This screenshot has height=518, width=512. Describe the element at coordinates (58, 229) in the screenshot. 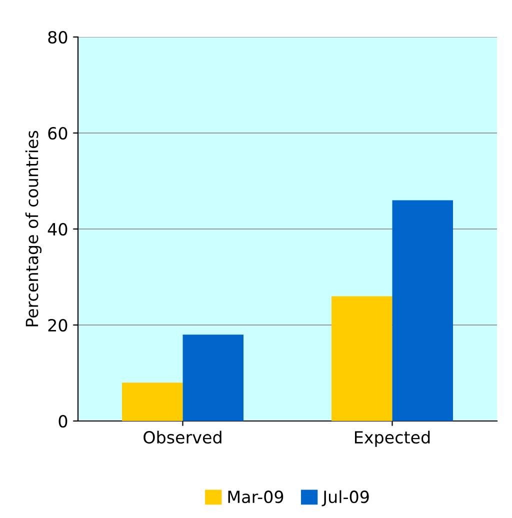

I see `y-tick-label: 40` at that location.